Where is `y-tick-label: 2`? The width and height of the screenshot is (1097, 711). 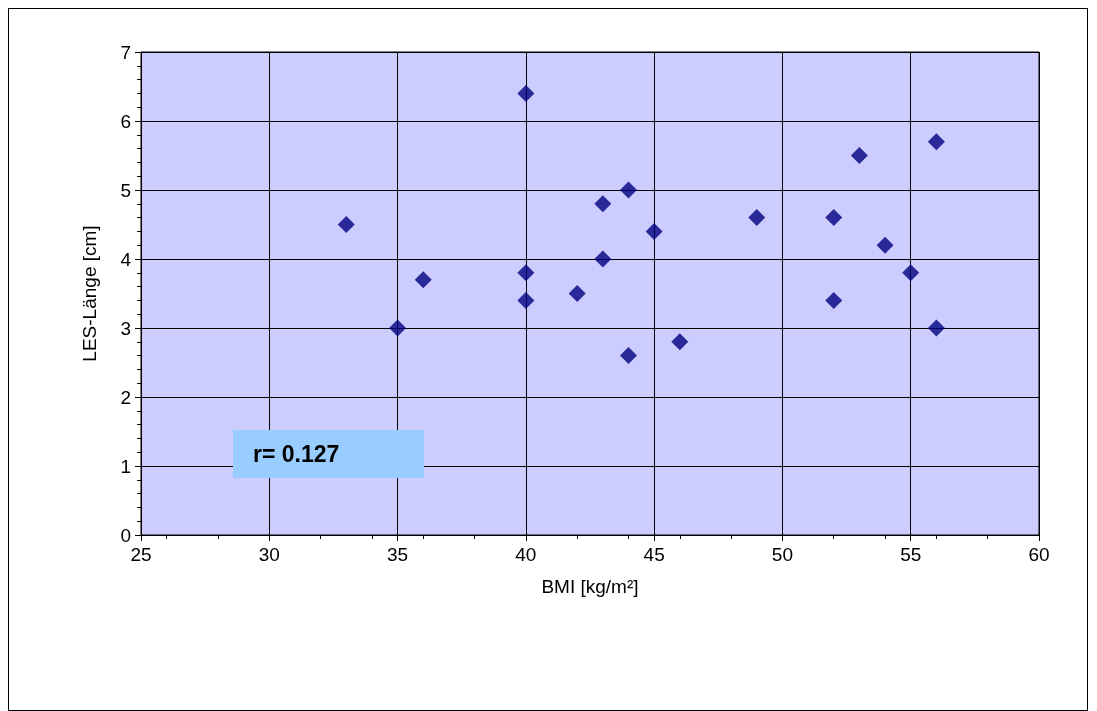 y-tick-label: 2 is located at coordinates (125, 397).